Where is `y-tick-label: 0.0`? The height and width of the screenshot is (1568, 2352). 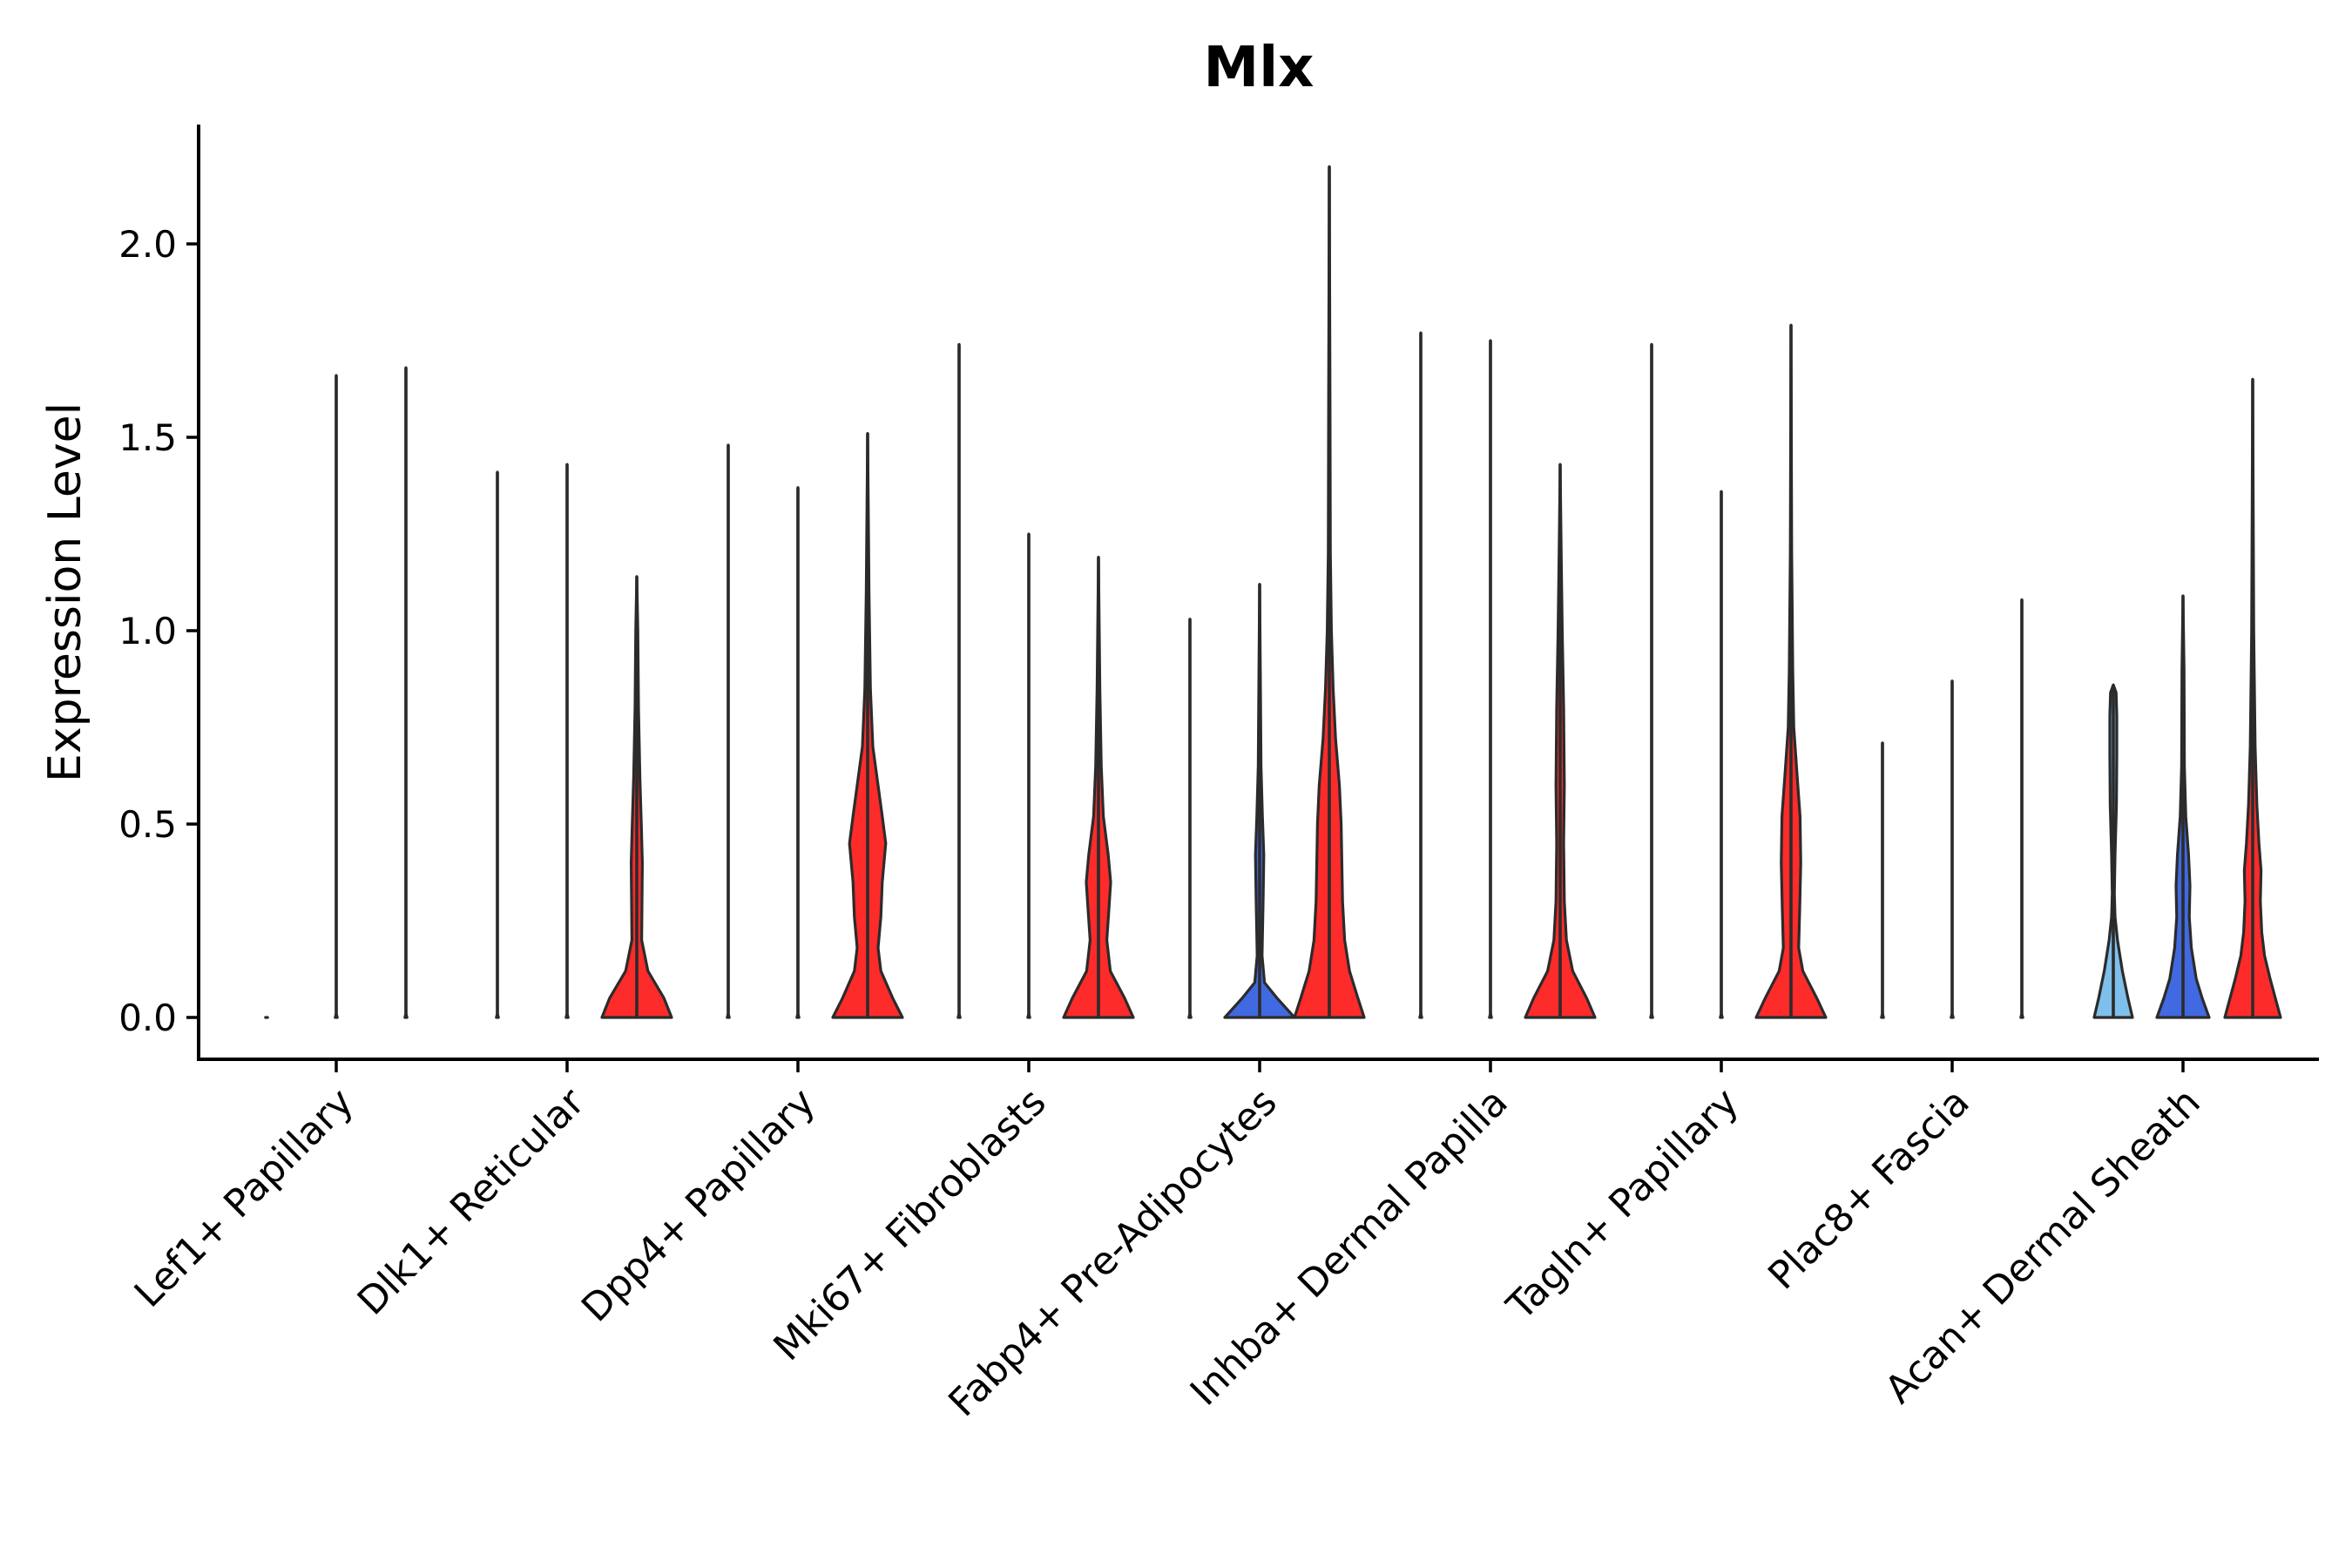
y-tick-label: 0.0 is located at coordinates (147, 1018).